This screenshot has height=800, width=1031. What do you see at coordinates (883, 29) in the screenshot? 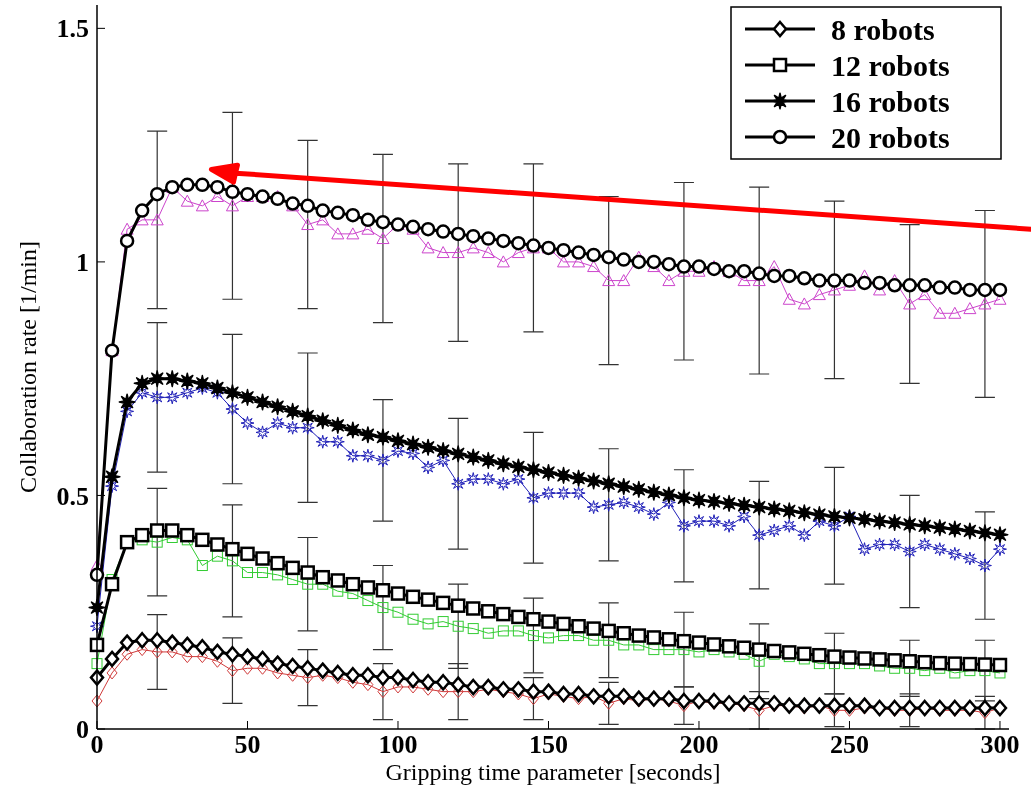
I see `legend-label: 8 robots` at bounding box center [883, 29].